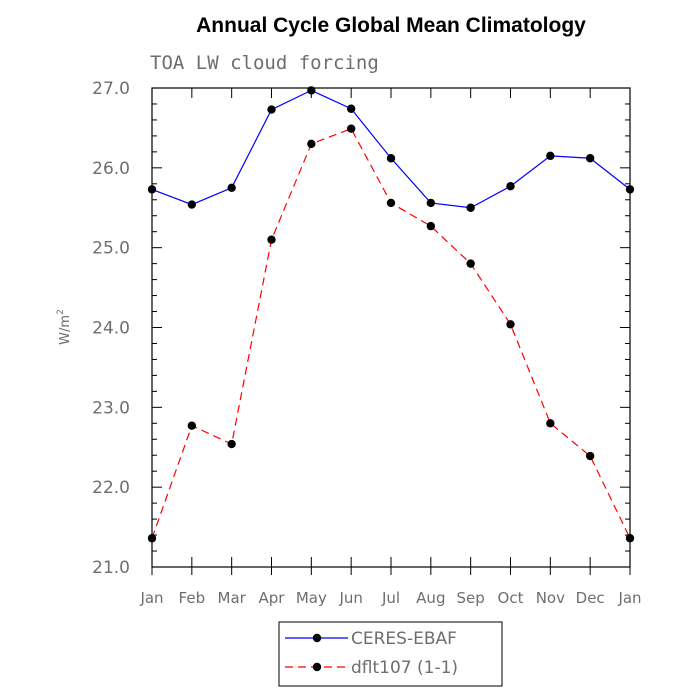 The height and width of the screenshot is (700, 700). What do you see at coordinates (272, 598) in the screenshot?
I see `x-tick-label: Apr` at bounding box center [272, 598].